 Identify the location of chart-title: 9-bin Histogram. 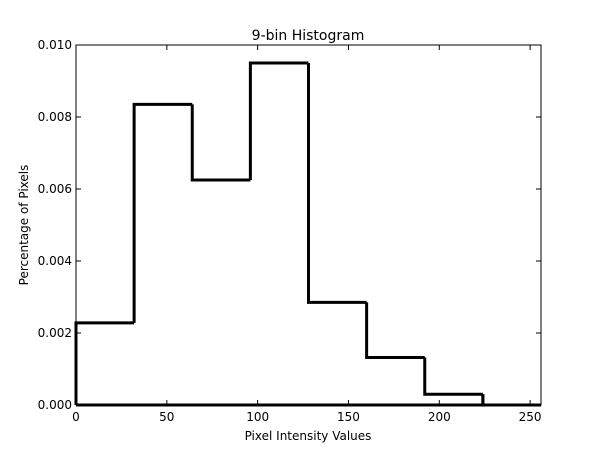
(308, 36).